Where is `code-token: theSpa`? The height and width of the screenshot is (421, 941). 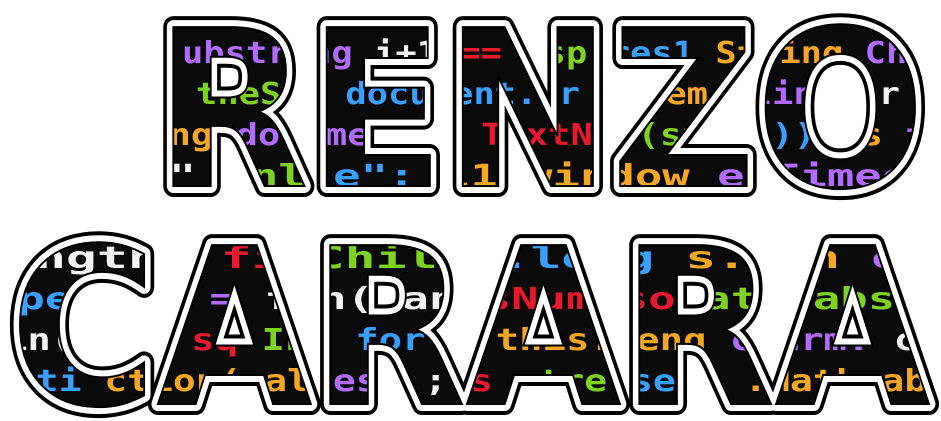
code-token: theSpa is located at coordinates (270, 94).